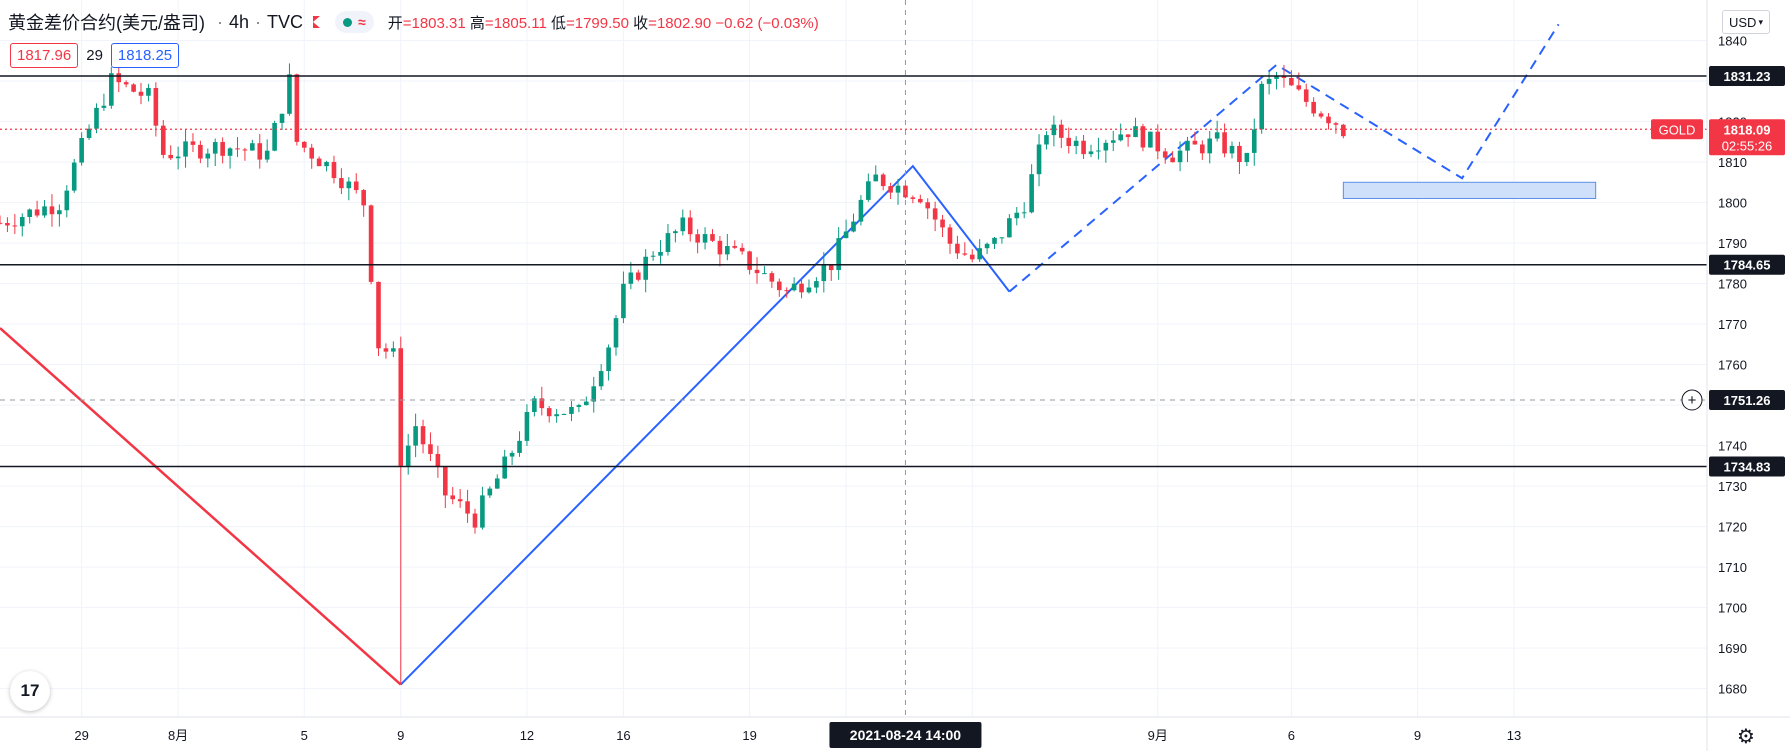 The image size is (1790, 751). I want to click on y-tick-label: 1690, so click(1732, 648).